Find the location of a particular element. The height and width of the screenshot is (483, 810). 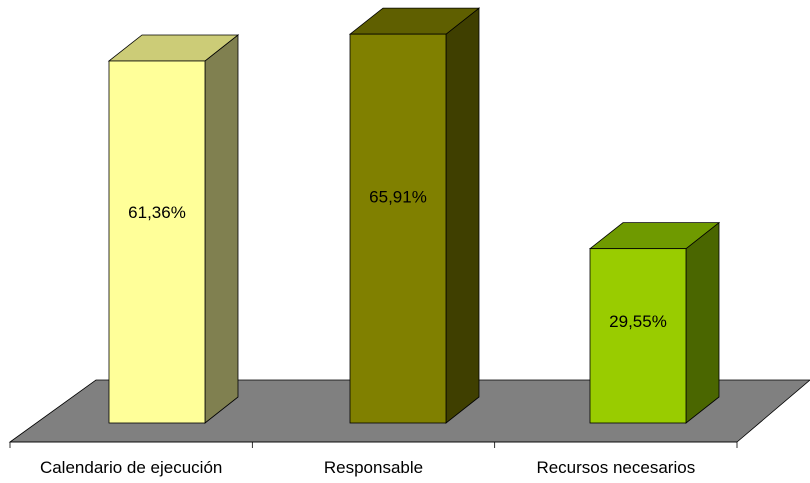

data-label: 29,55% is located at coordinates (638, 321).